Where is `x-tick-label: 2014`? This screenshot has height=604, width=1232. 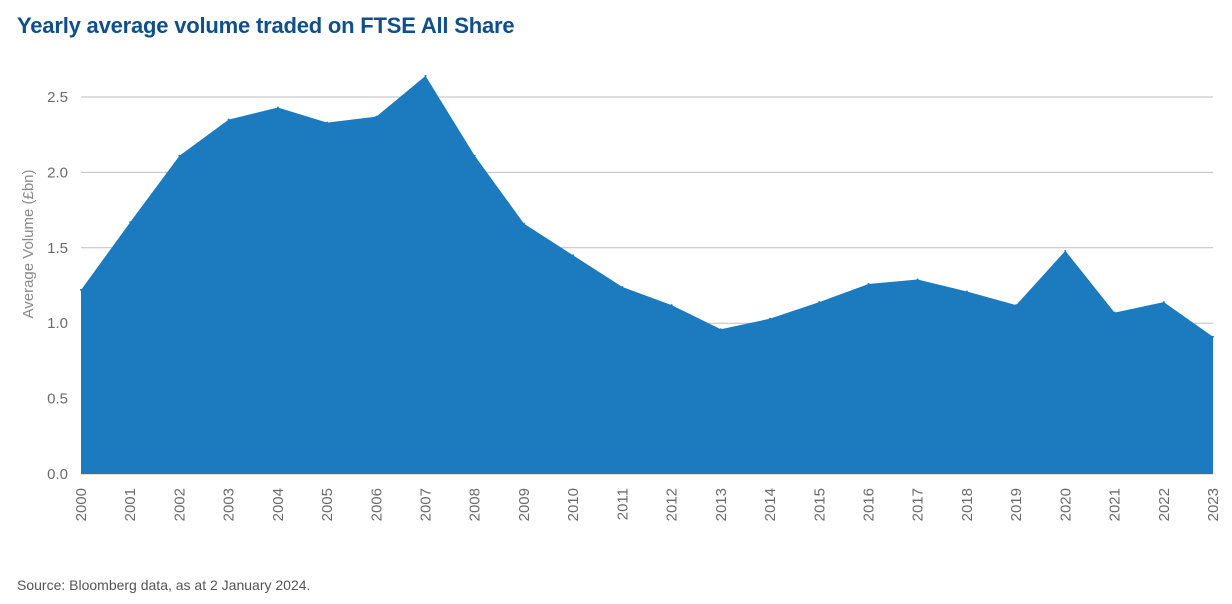
x-tick-label: 2014 is located at coordinates (770, 504).